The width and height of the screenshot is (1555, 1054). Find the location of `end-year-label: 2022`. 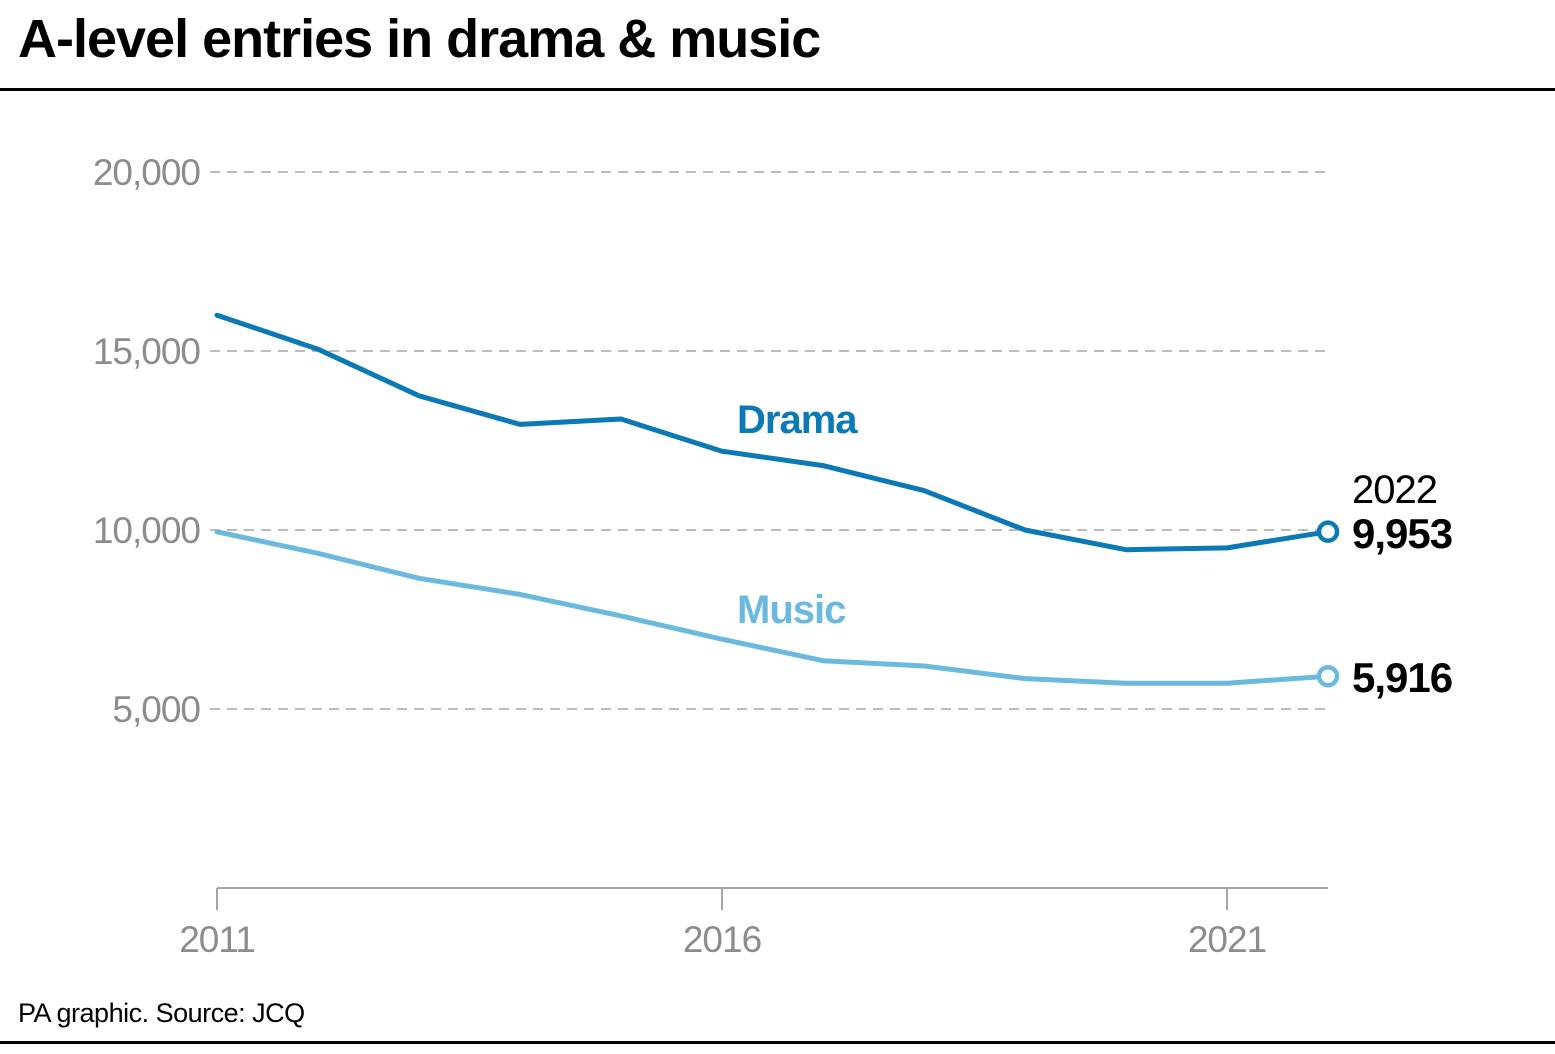

end-year-label: 2022 is located at coordinates (1394, 490).